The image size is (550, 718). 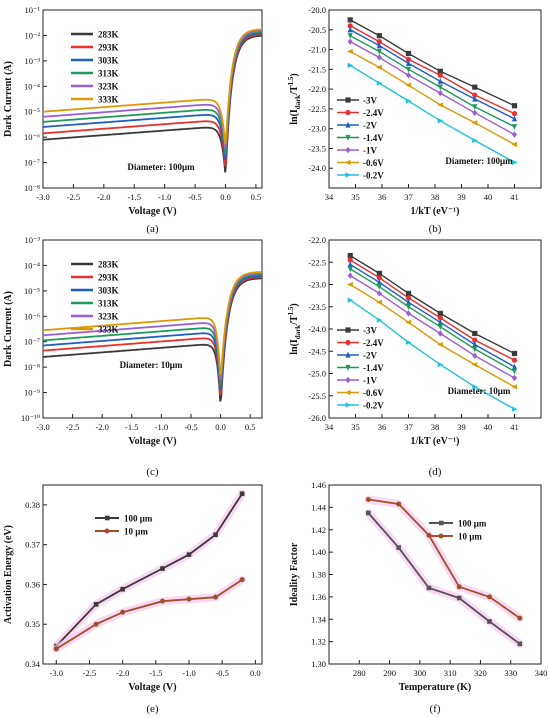 I want to click on panel-b-y-tick-label: -20.5, so click(x=317, y=30).